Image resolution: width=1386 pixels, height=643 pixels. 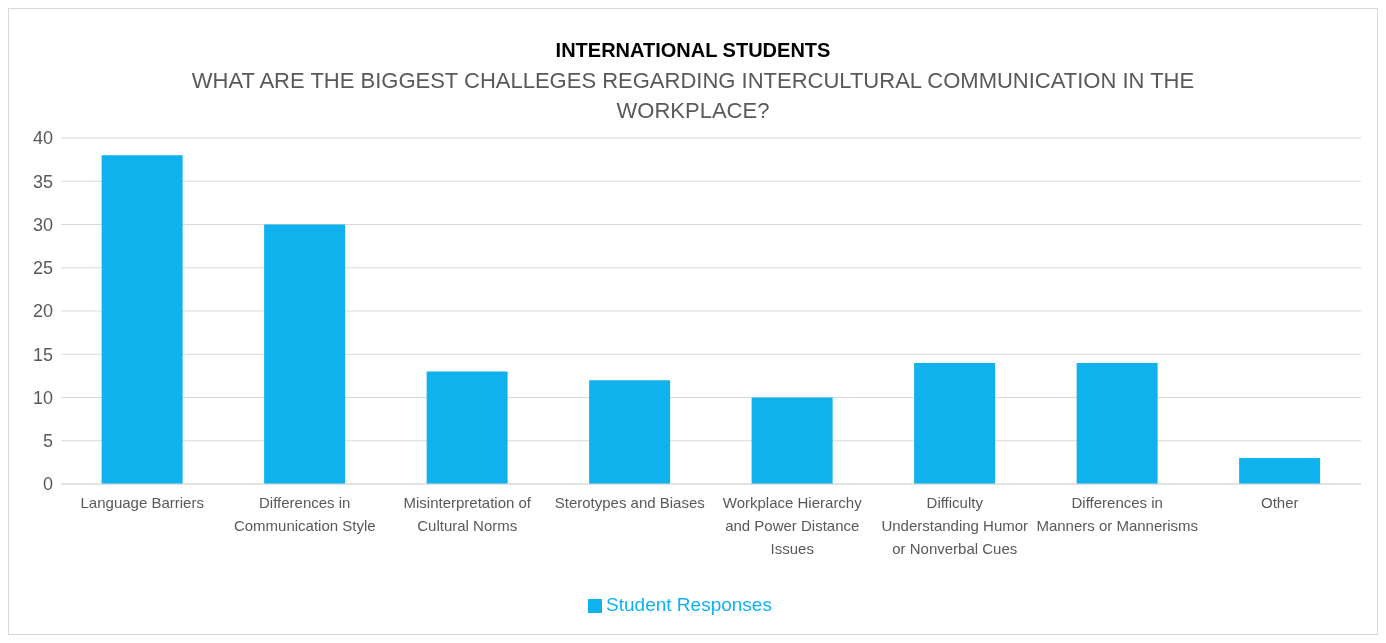 I want to click on x-tick-label: Sterotypes and Biases, so click(x=629, y=502).